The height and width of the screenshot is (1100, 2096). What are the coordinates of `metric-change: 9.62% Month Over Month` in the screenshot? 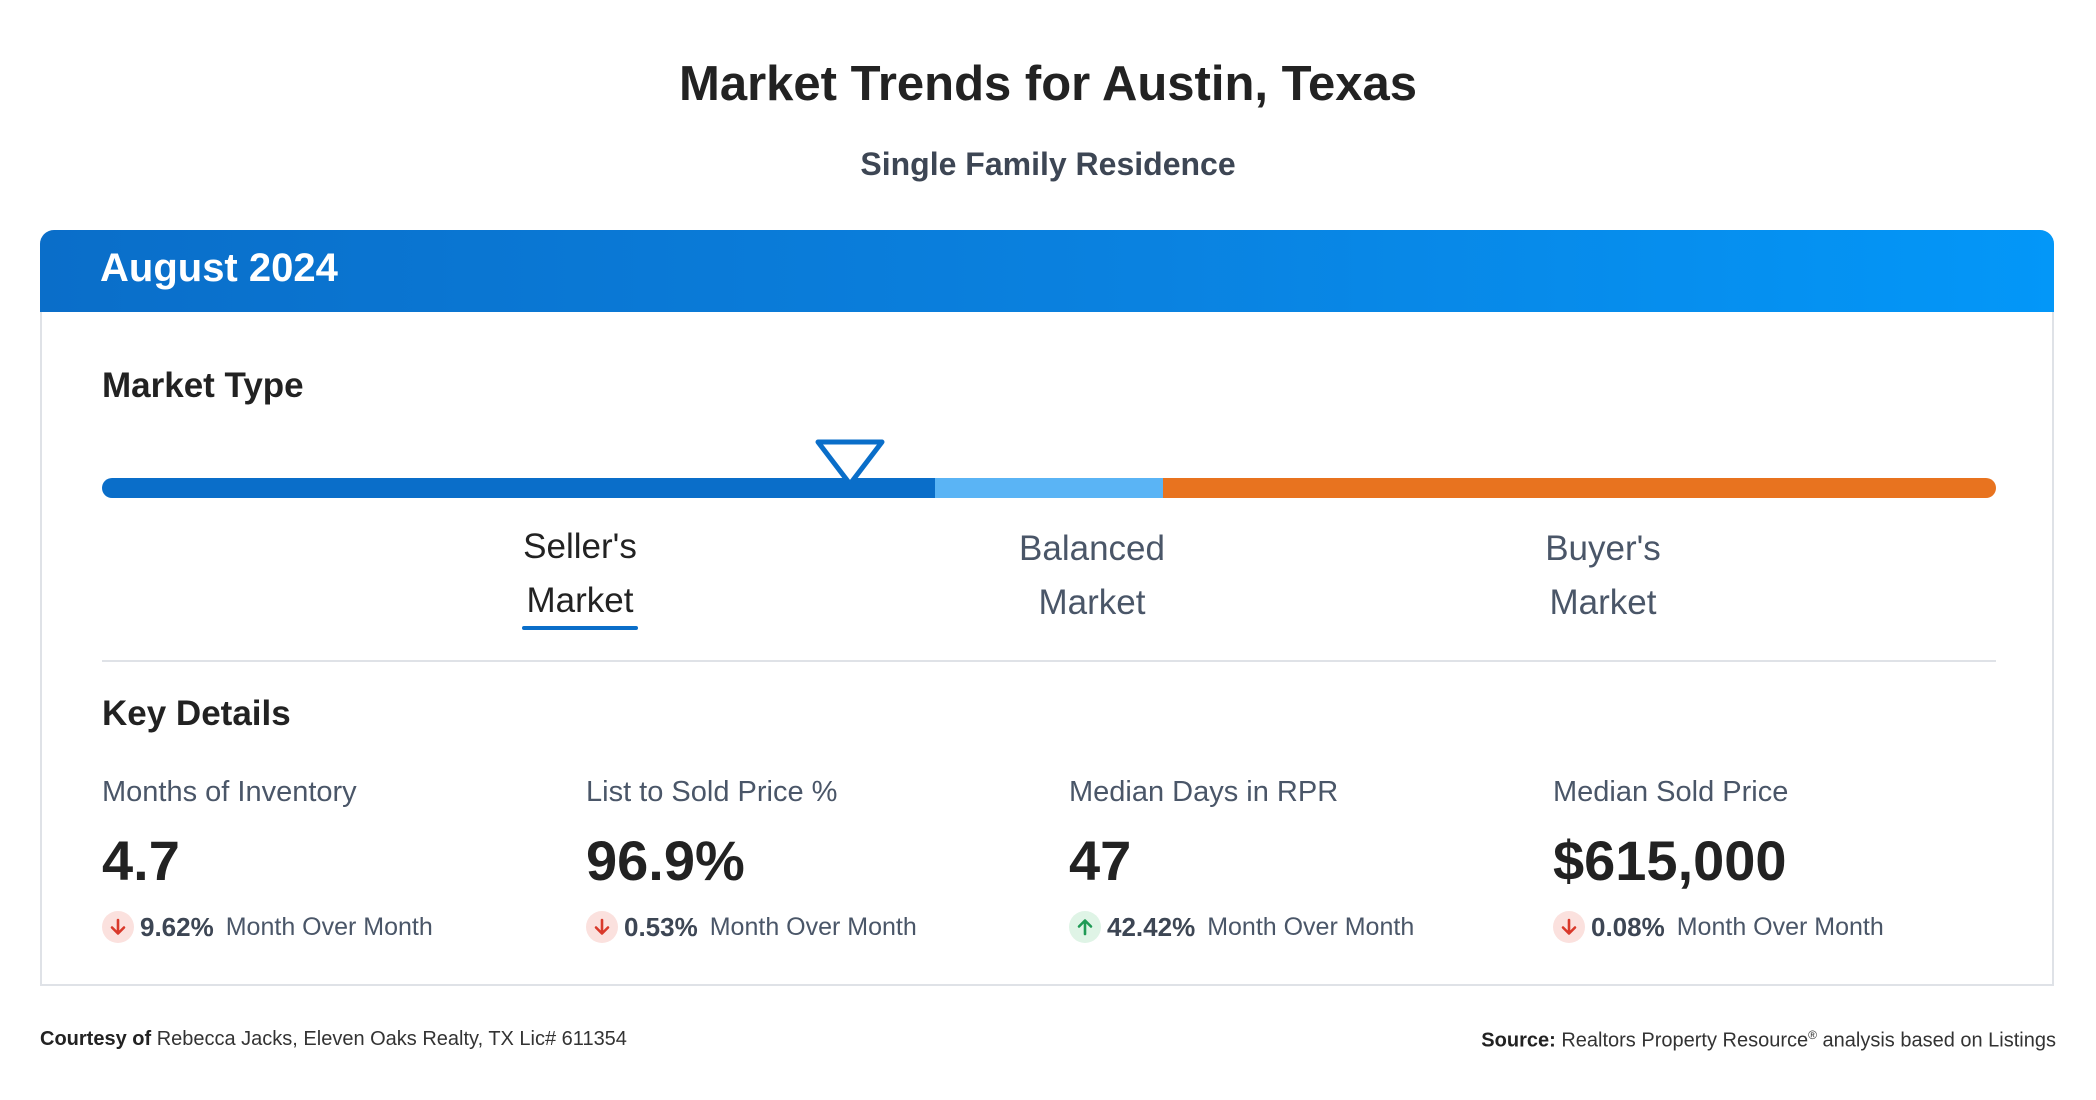 It's located at (332, 927).